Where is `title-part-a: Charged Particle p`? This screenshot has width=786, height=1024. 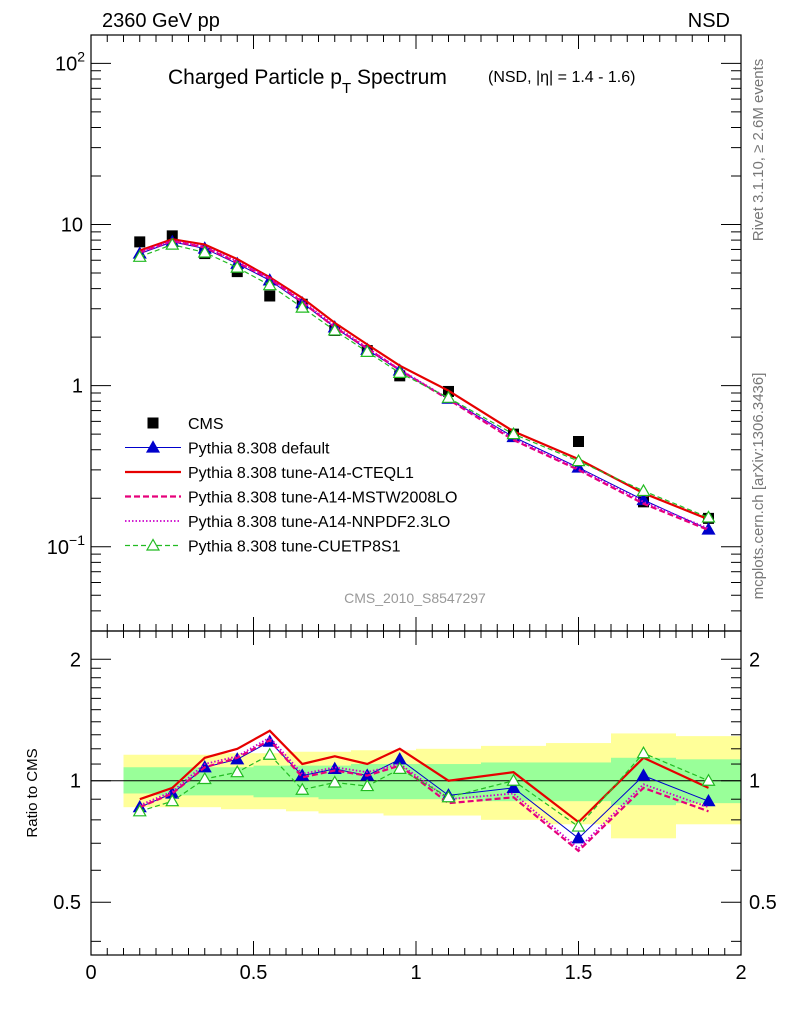
title-part-a: Charged Particle p is located at coordinates (255, 77).